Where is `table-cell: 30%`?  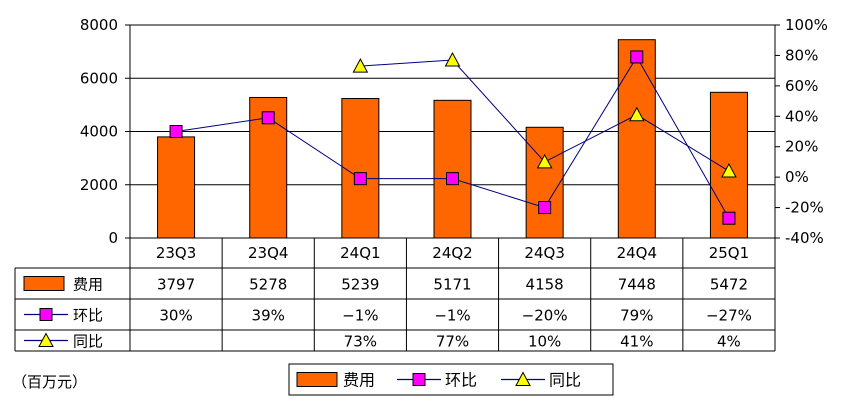
table-cell: 30% is located at coordinates (175, 316).